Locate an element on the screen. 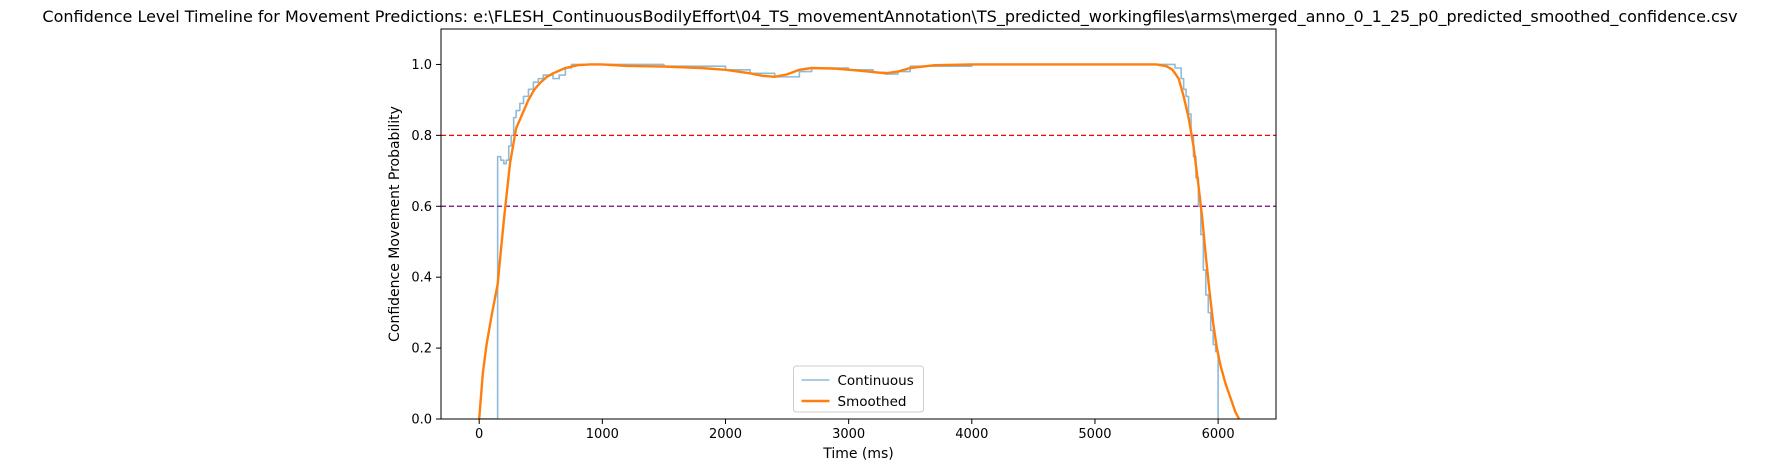  y-axis-label: Confidence Movement Probability is located at coordinates (395, 224).